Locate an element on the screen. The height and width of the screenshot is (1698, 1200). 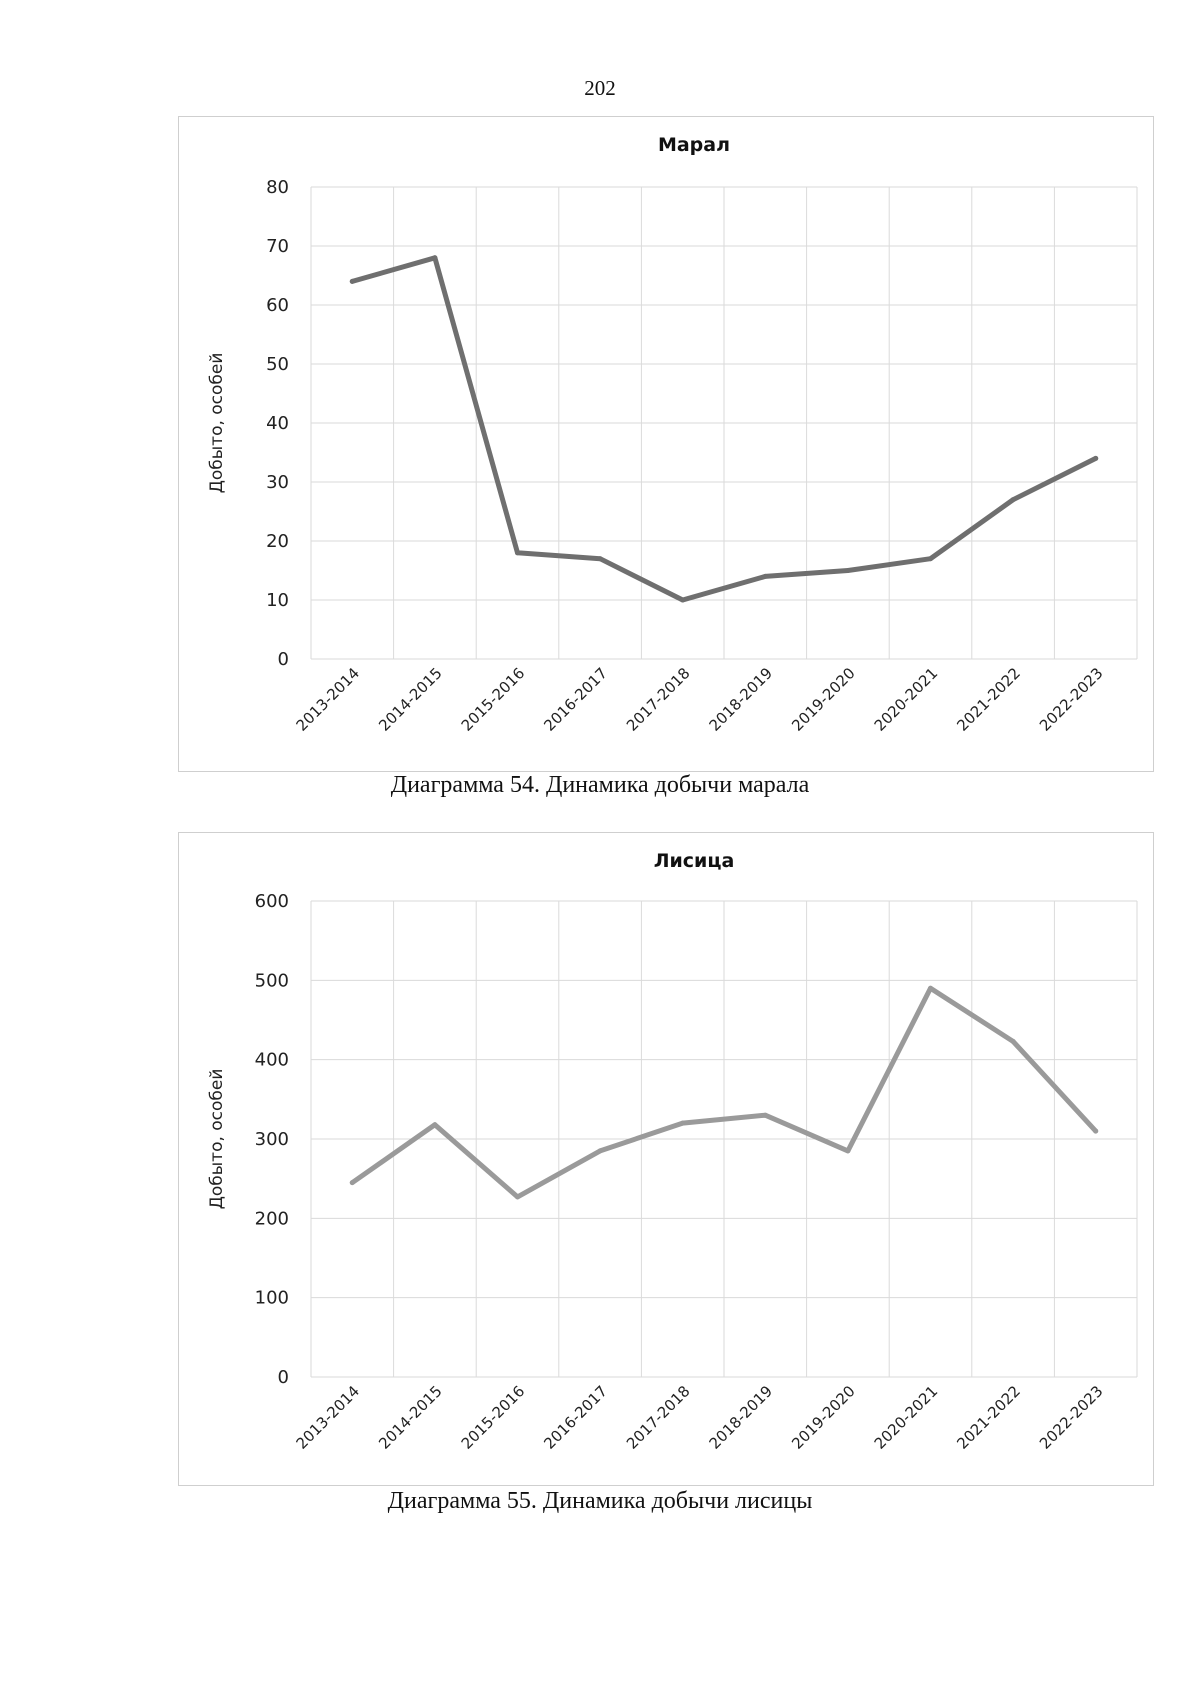
maral-y-tick-label: 10 is located at coordinates (277, 600).